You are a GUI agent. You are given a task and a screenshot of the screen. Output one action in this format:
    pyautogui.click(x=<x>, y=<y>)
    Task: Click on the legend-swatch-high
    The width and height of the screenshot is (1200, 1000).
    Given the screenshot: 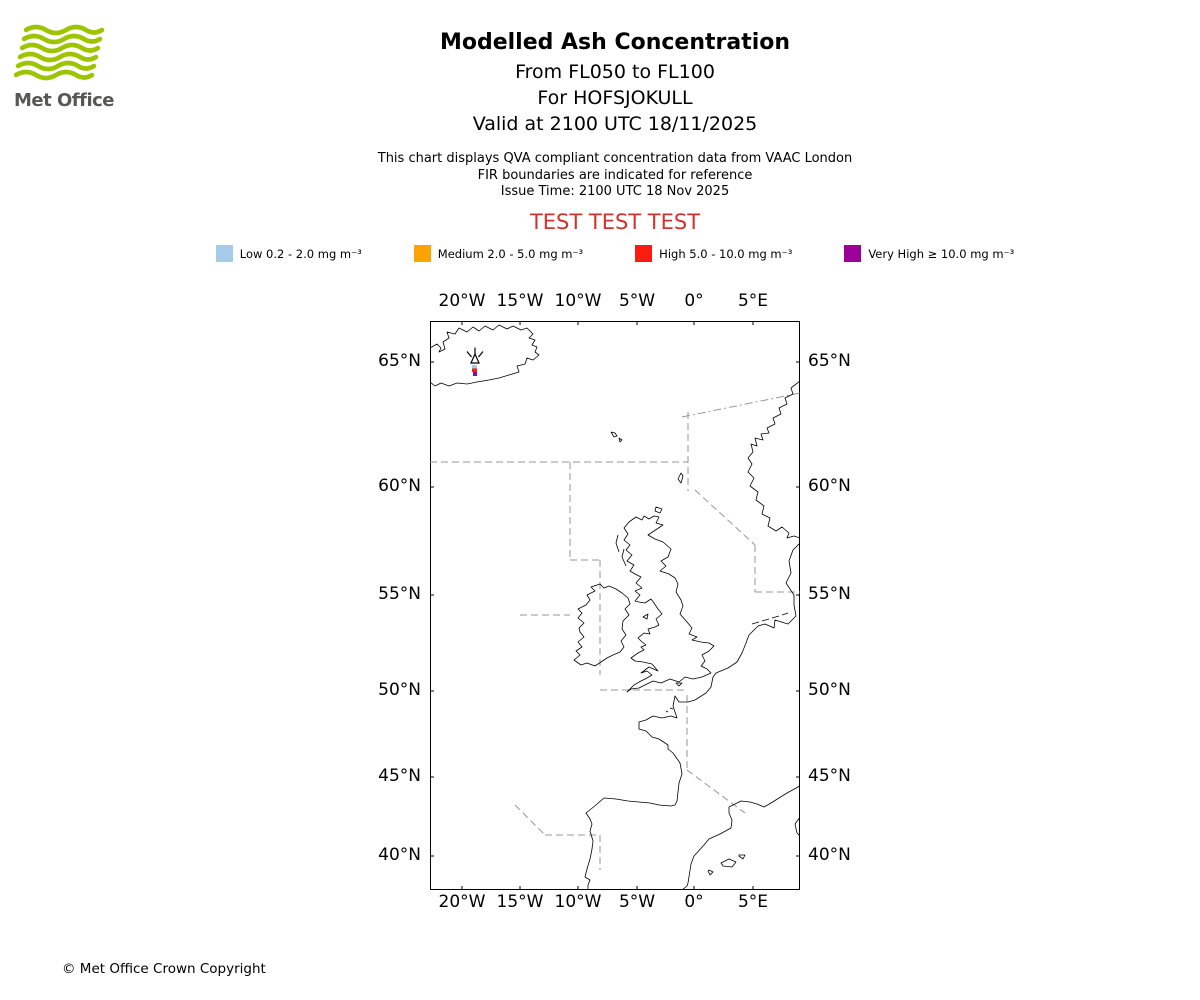 What is the action you would take?
    pyautogui.click(x=644, y=253)
    